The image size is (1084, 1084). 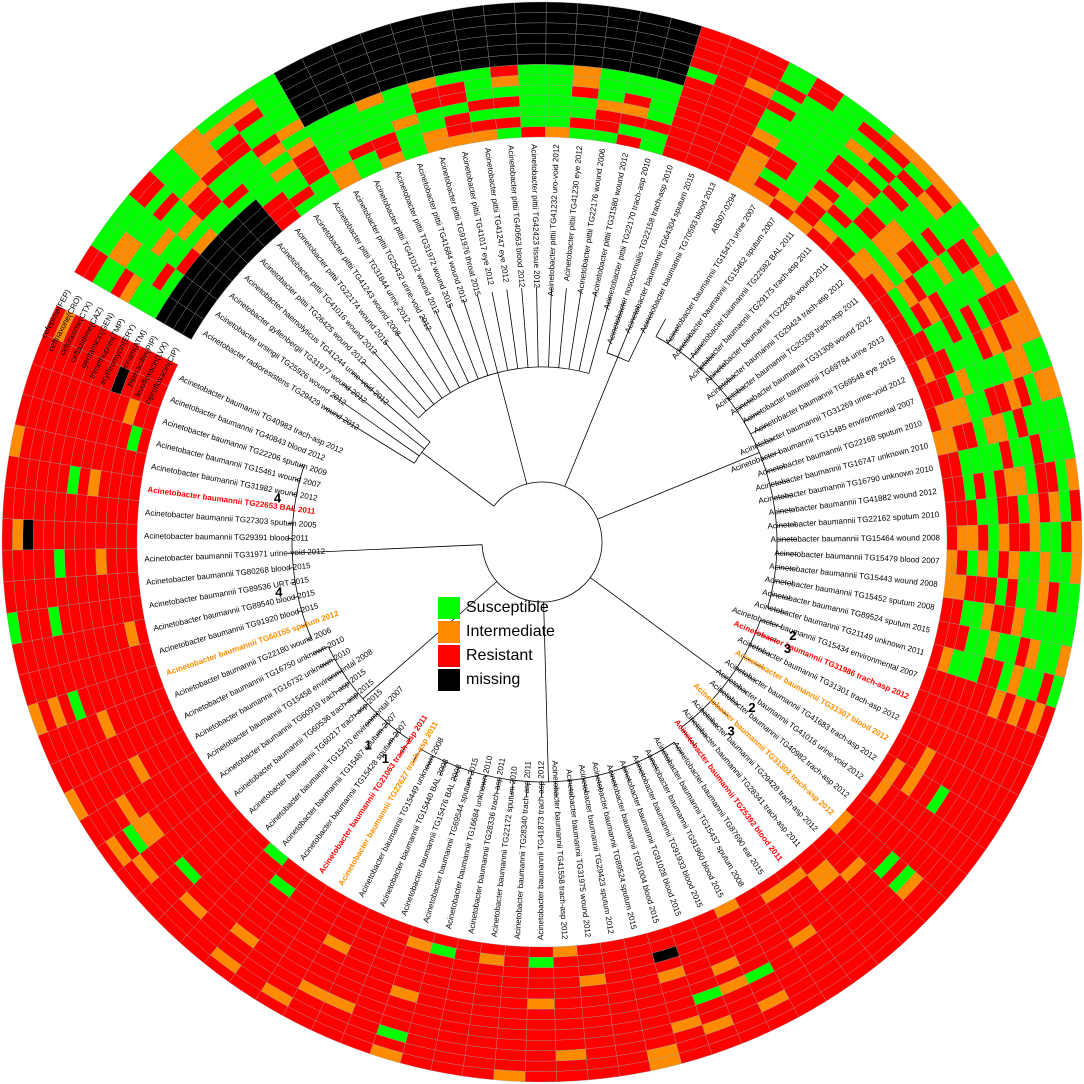 I want to click on legend-swatch-intermediate, so click(x=449, y=632).